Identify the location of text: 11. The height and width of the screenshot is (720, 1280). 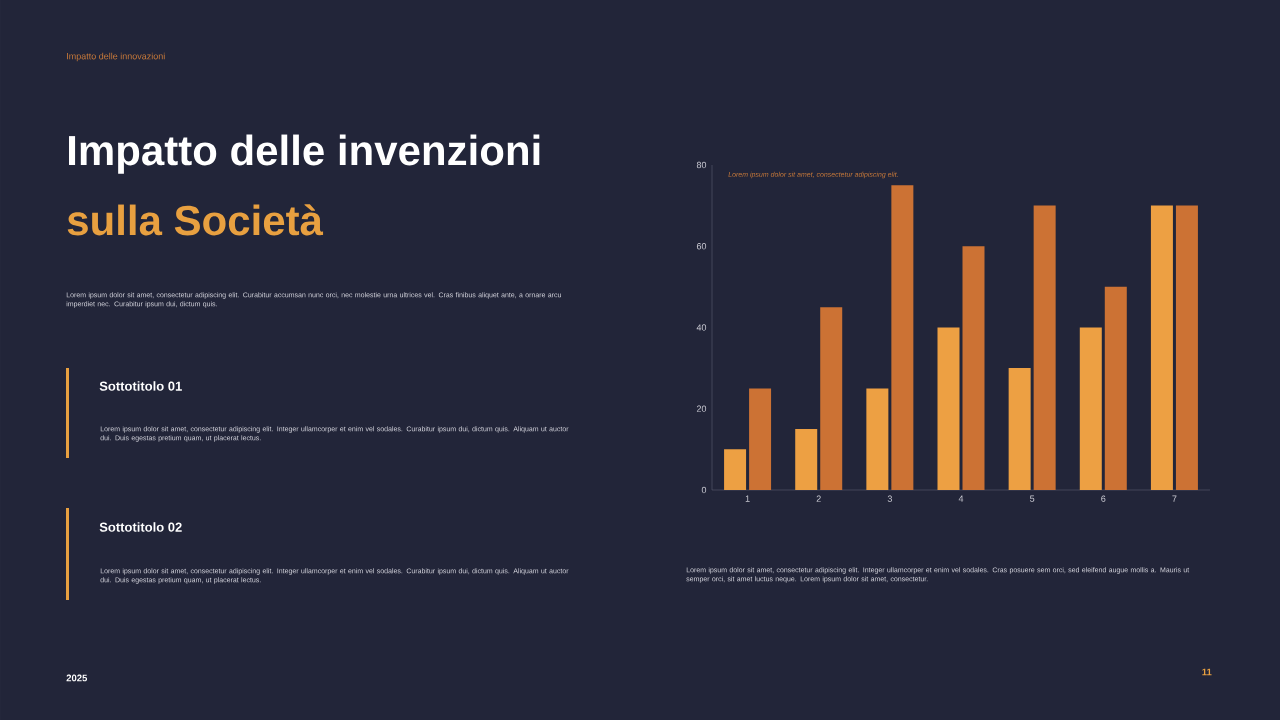
(1207, 672).